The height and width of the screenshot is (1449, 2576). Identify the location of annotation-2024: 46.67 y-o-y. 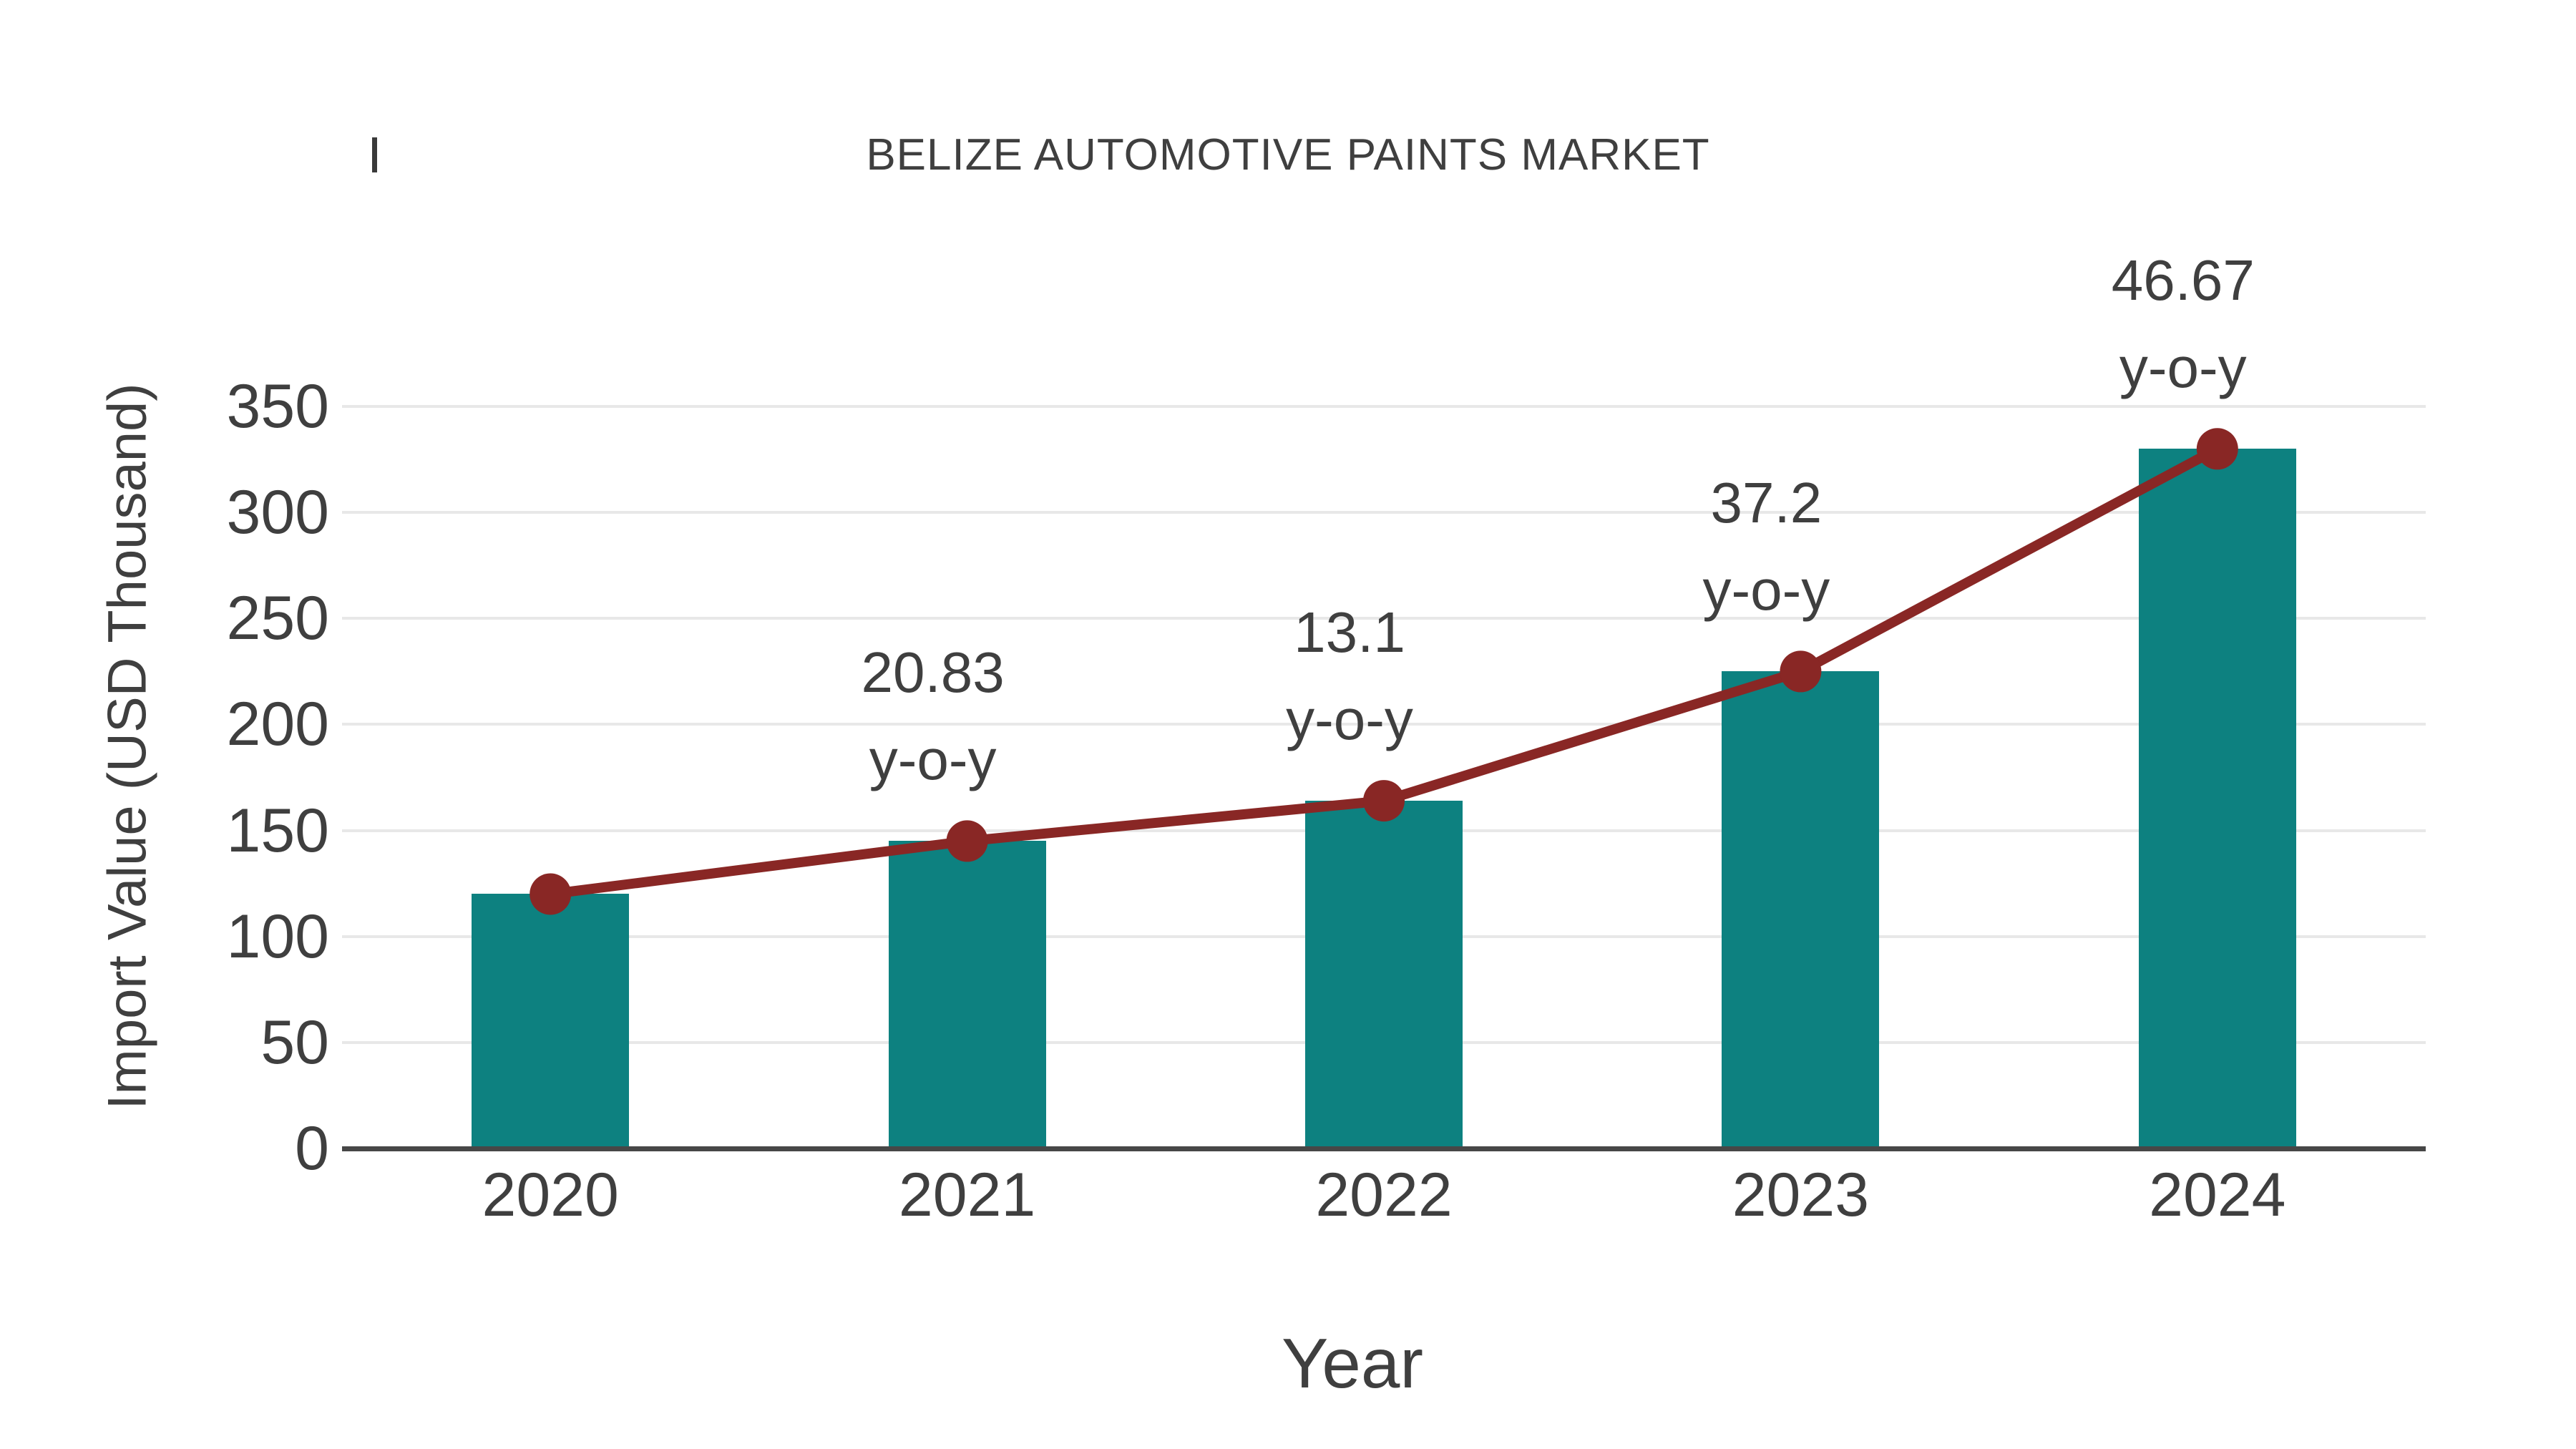
(2183, 324).